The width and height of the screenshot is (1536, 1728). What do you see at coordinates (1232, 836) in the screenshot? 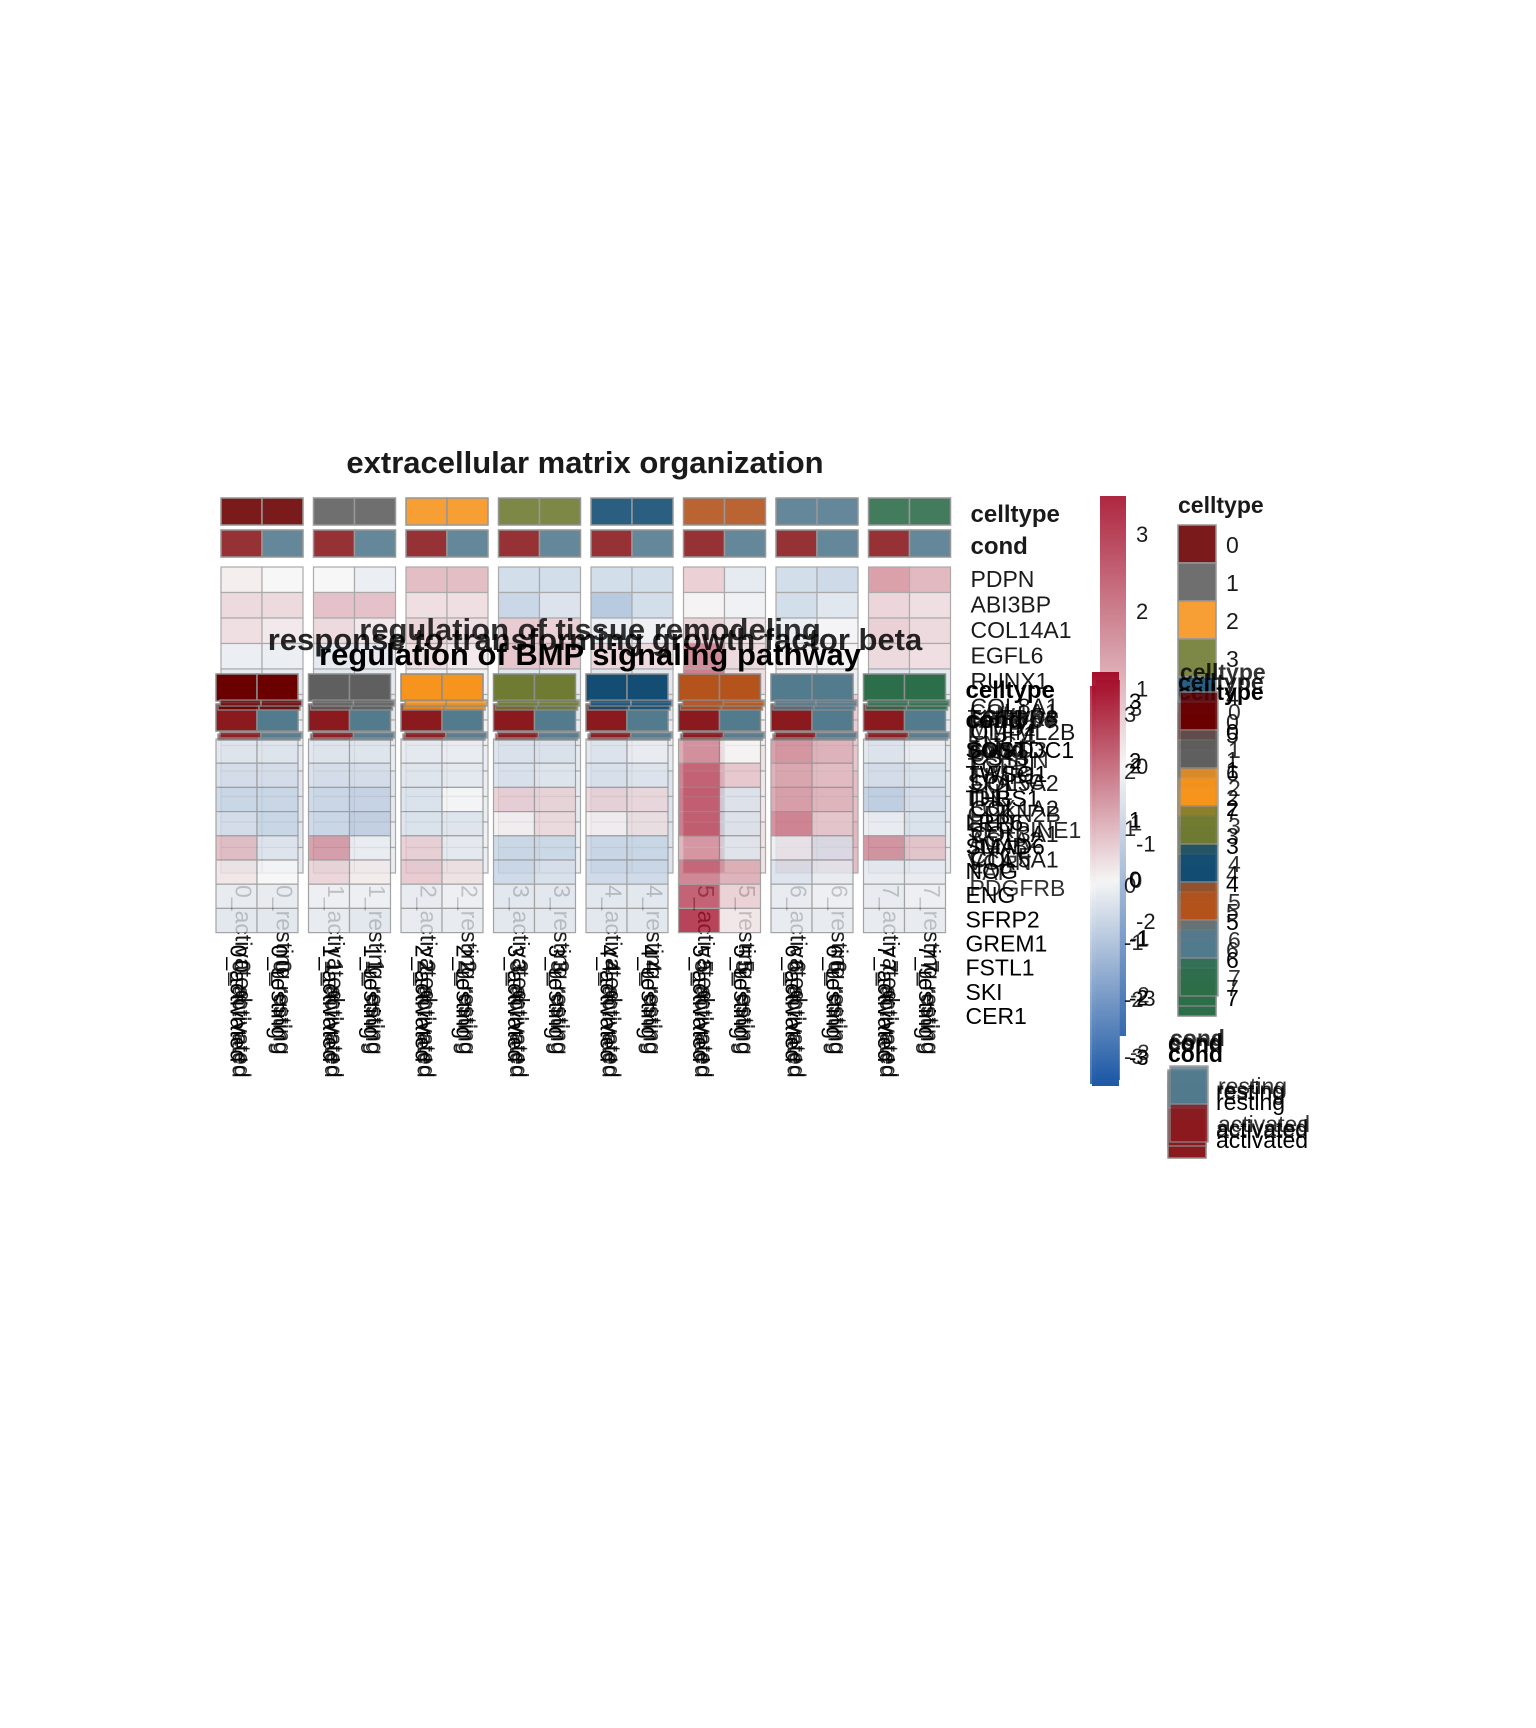
I see `legend-celltype-label: 3` at bounding box center [1232, 836].